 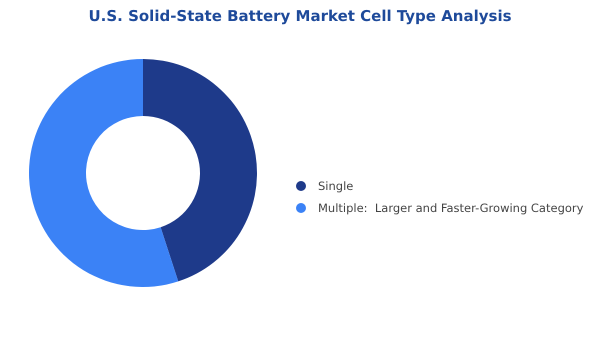 What do you see at coordinates (336, 186) in the screenshot?
I see `legend-label: Single` at bounding box center [336, 186].